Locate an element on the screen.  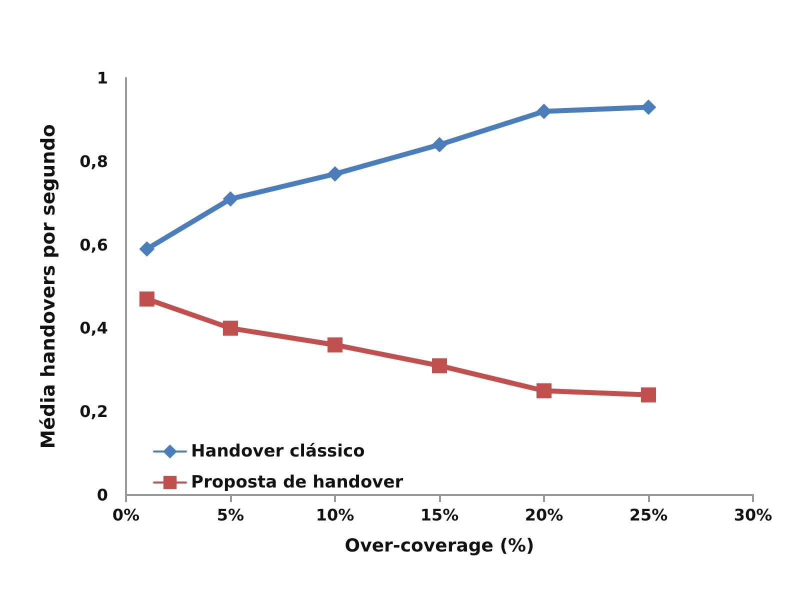
legend-label: Handover clássico is located at coordinates (278, 452).